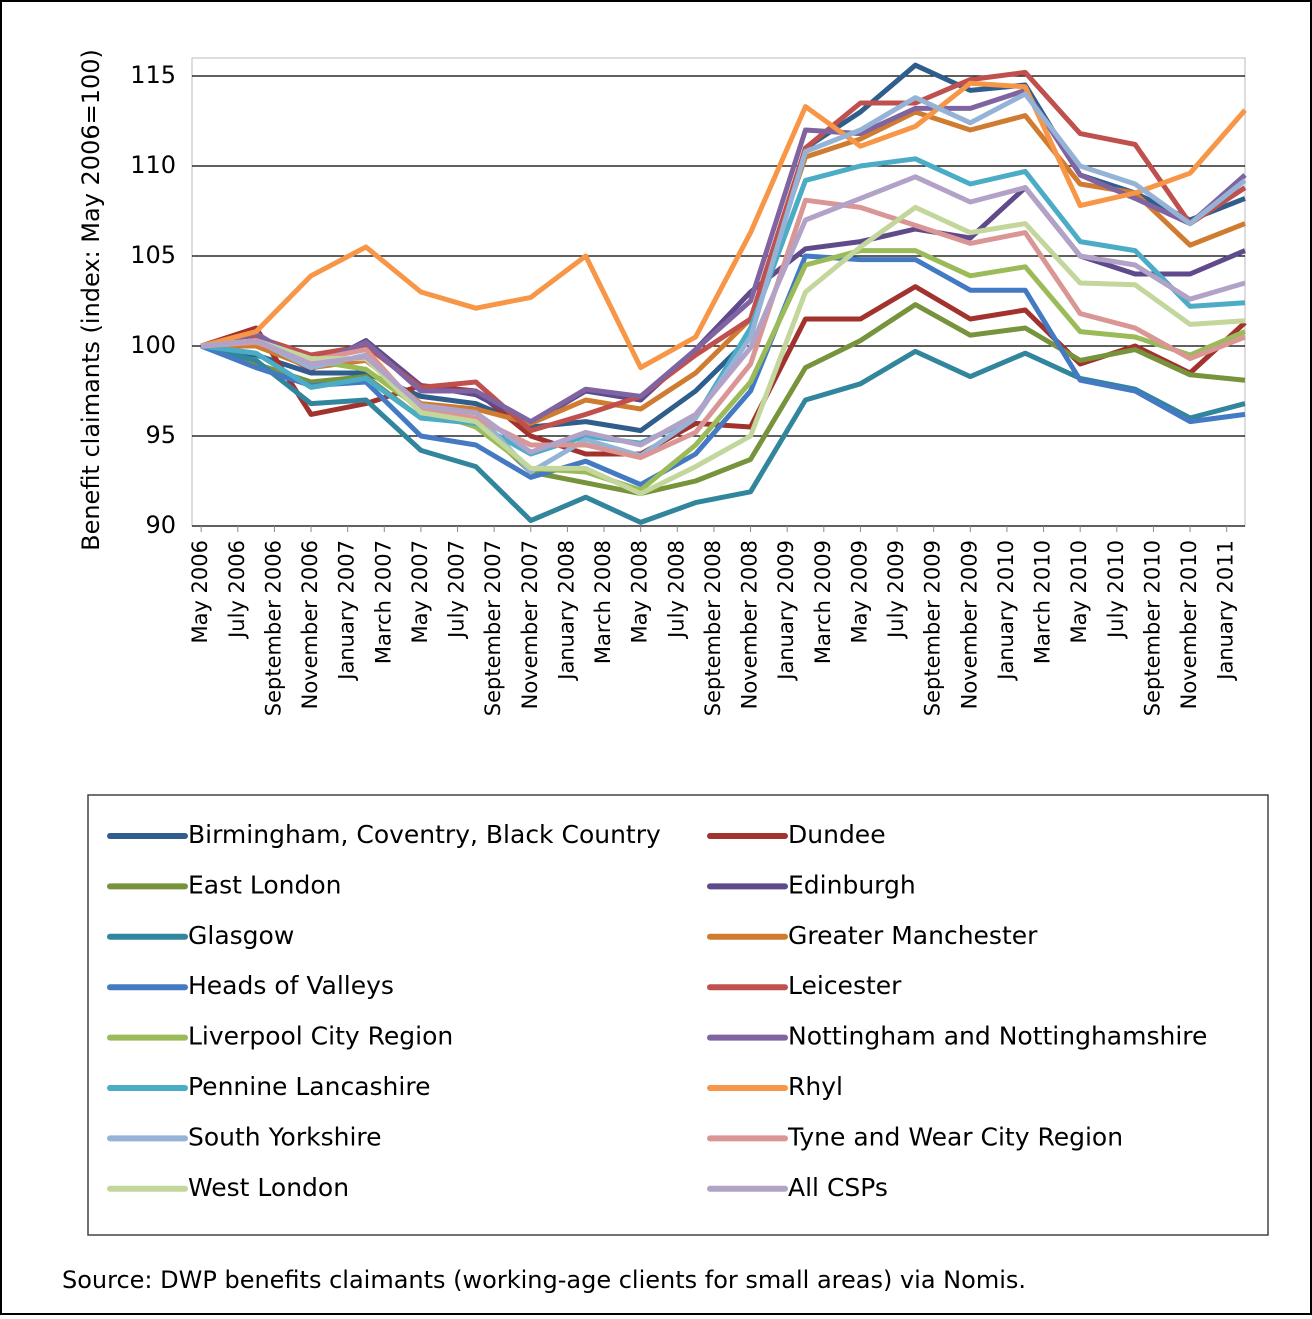 The image size is (1312, 1319). Describe the element at coordinates (852, 884) in the screenshot. I see `legend-label: Edinburgh` at that location.